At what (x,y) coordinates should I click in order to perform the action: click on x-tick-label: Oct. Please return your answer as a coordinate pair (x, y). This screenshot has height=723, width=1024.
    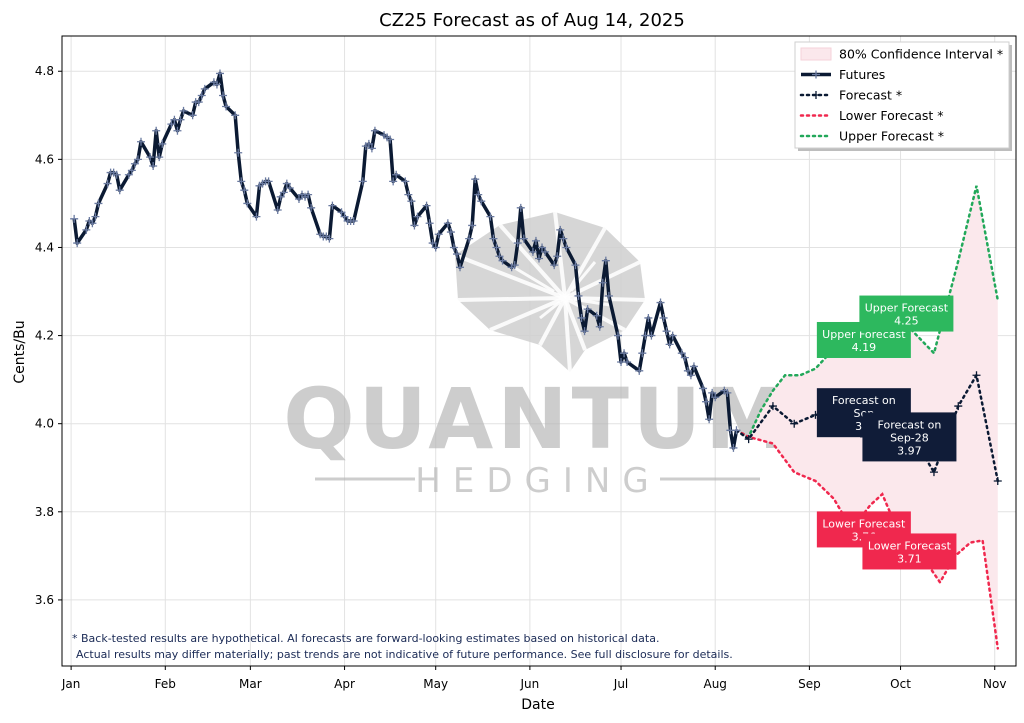
    Looking at the image, I should click on (900, 684).